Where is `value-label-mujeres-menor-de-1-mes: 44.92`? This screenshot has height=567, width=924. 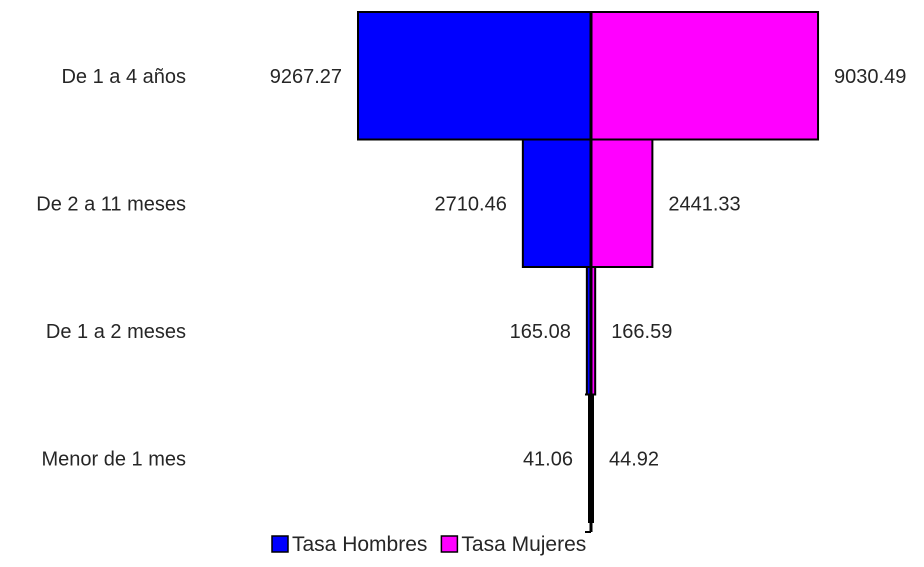
value-label-mujeres-menor-de-1-mes: 44.92 is located at coordinates (634, 459).